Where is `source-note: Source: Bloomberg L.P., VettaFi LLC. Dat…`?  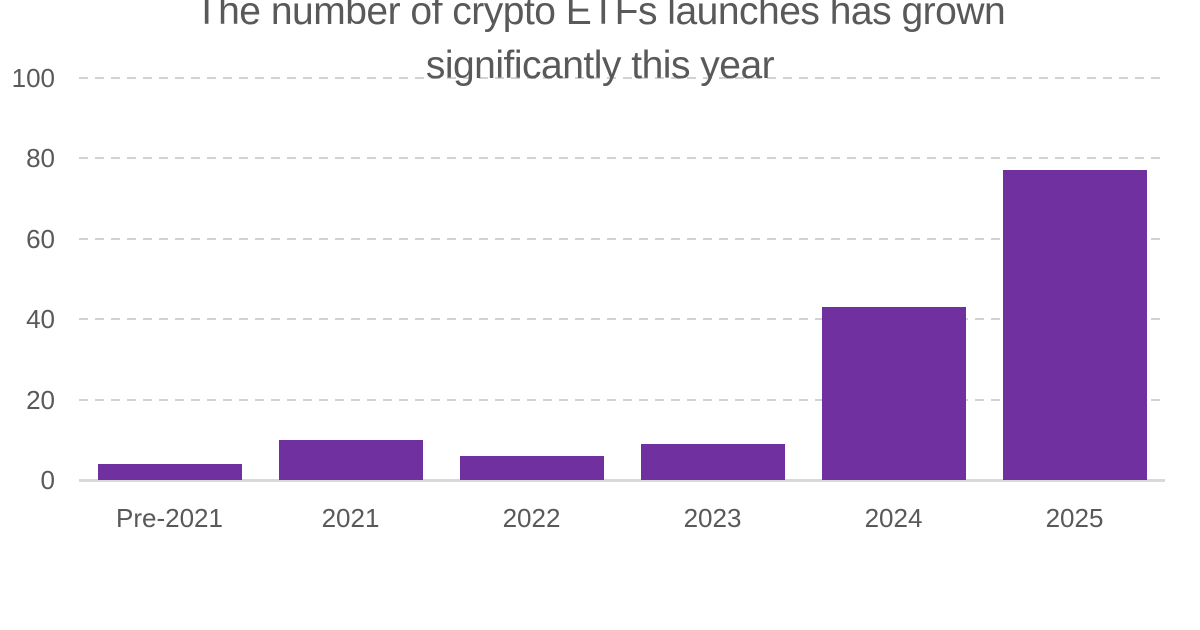
source-note: Source: Bloomberg L.P., VettaFi LLC. Dat… is located at coordinates (628, 597).